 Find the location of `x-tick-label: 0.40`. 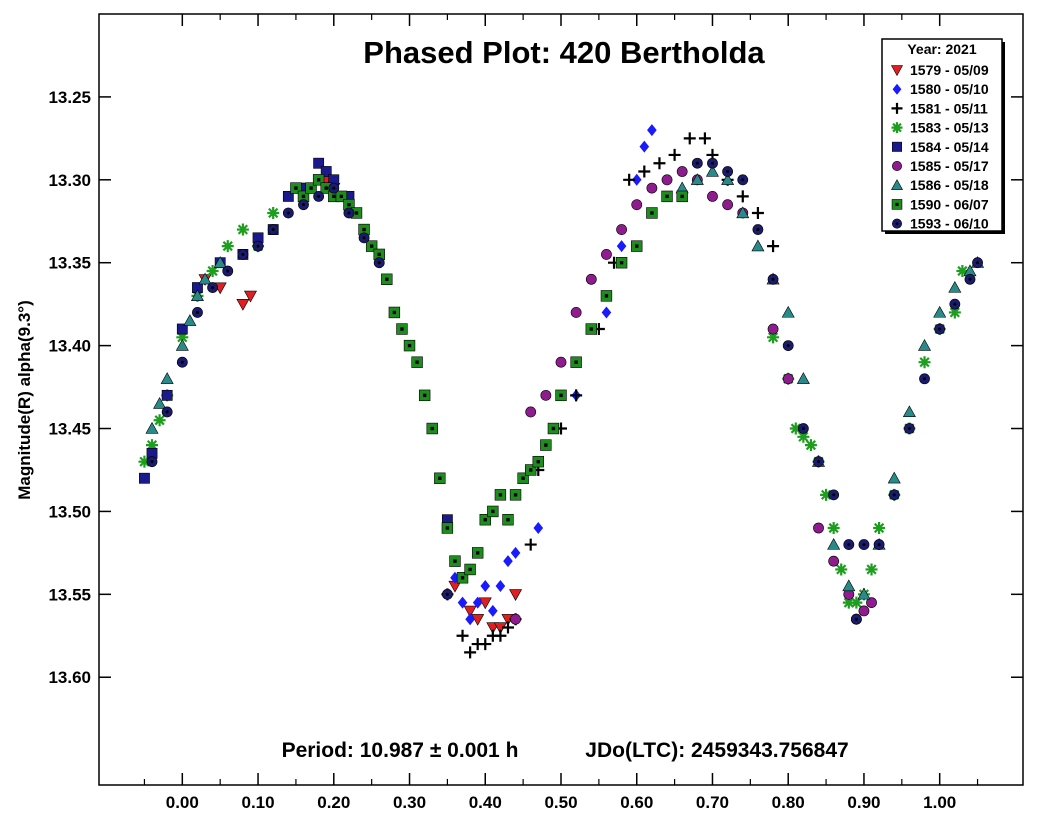

x-tick-label: 0.40 is located at coordinates (485, 802).